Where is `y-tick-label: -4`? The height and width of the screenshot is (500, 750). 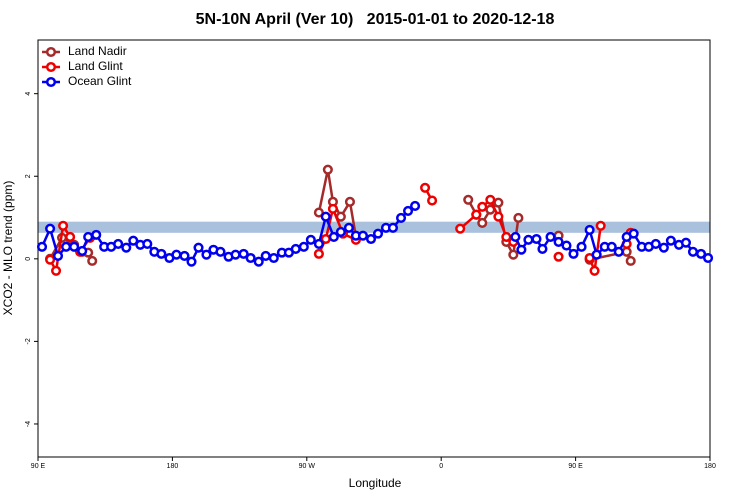 y-tick-label: -4 is located at coordinates (28, 424).